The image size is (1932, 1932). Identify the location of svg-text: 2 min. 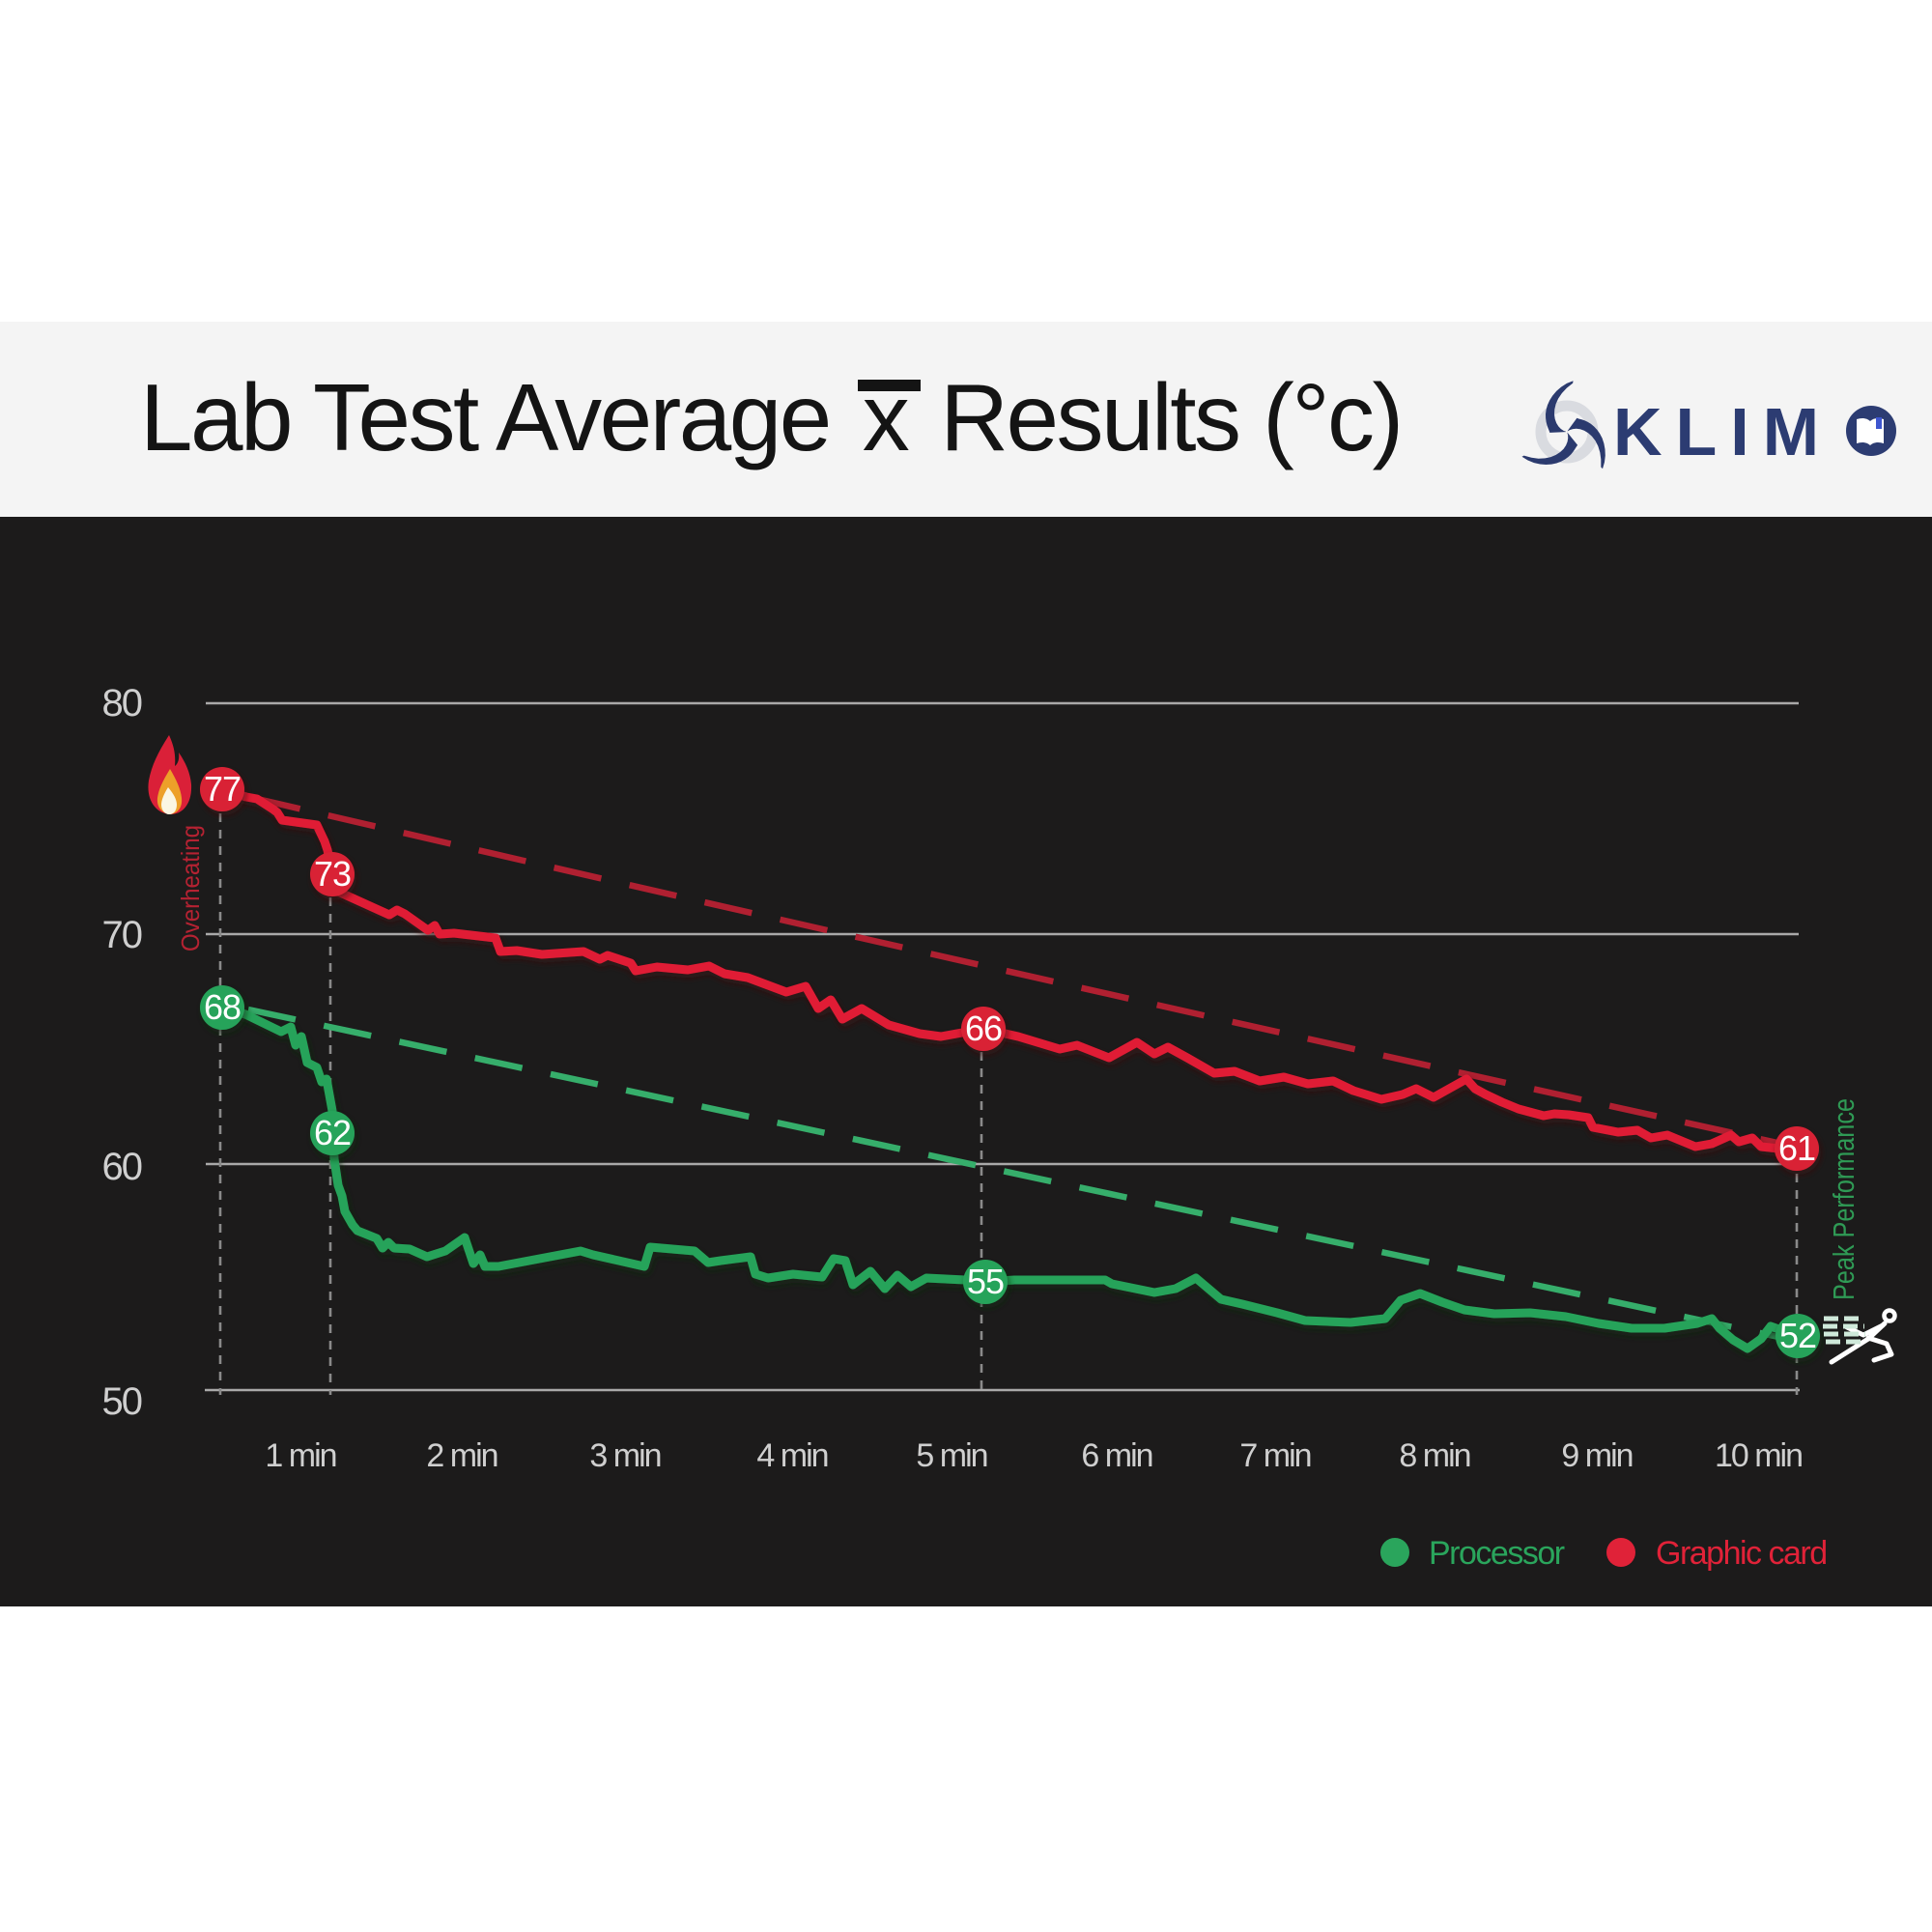
(461, 1455).